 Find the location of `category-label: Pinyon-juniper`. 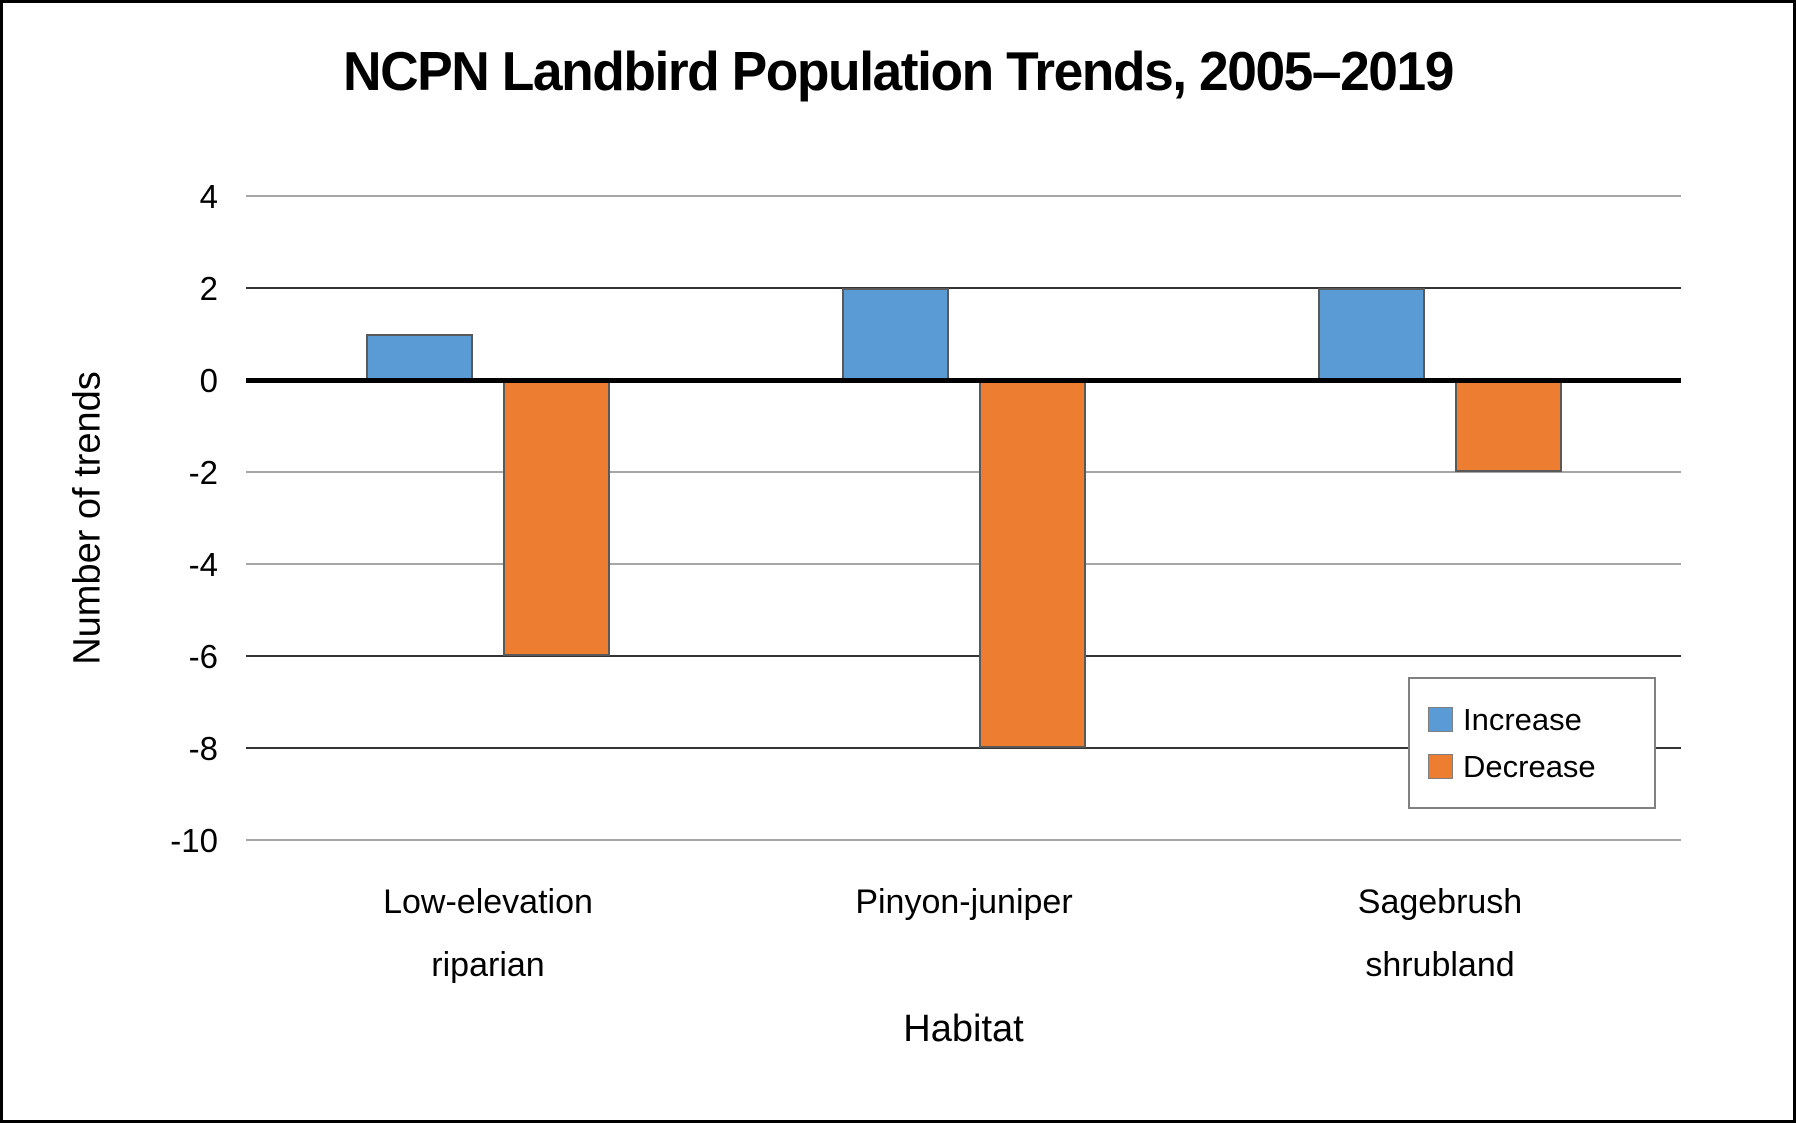

category-label: Pinyon-juniper is located at coordinates (964, 902).